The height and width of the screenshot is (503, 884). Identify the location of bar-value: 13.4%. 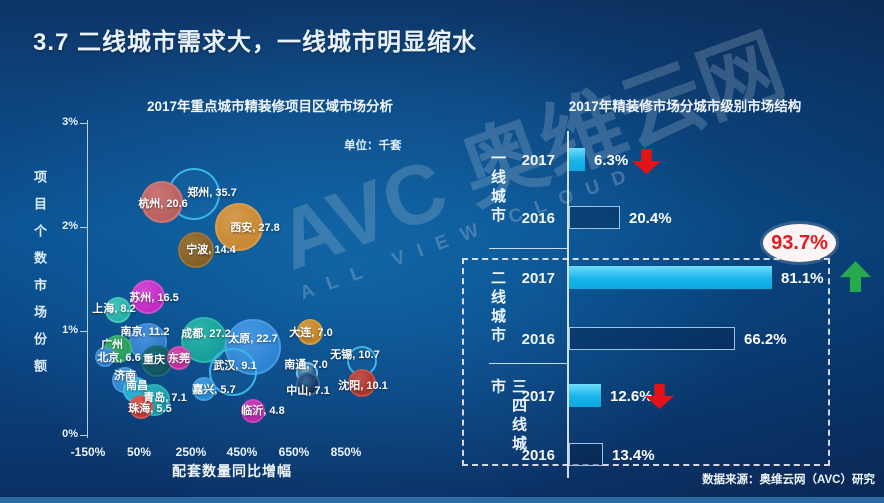
(633, 455).